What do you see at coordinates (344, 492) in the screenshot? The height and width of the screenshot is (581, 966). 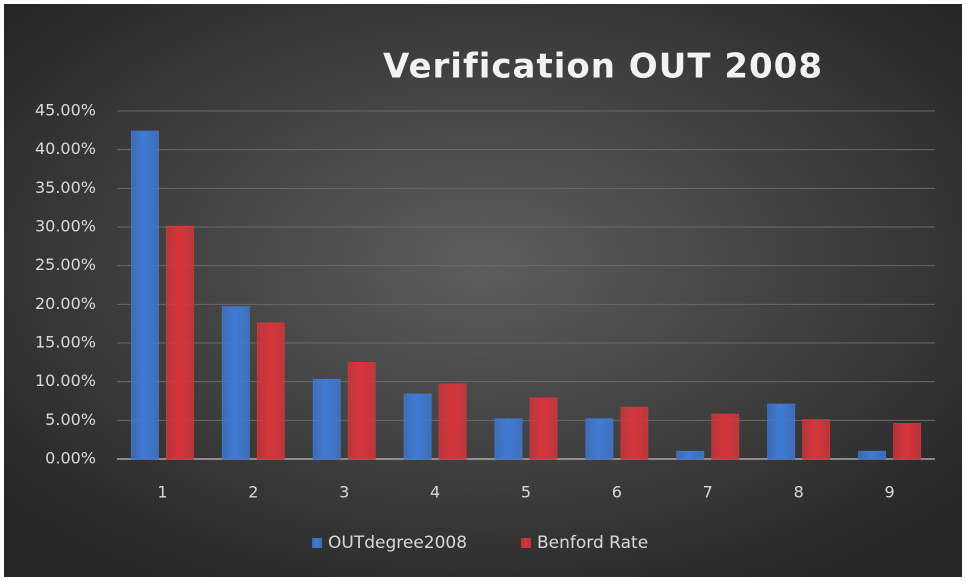 I see `x-tick-label: 3` at bounding box center [344, 492].